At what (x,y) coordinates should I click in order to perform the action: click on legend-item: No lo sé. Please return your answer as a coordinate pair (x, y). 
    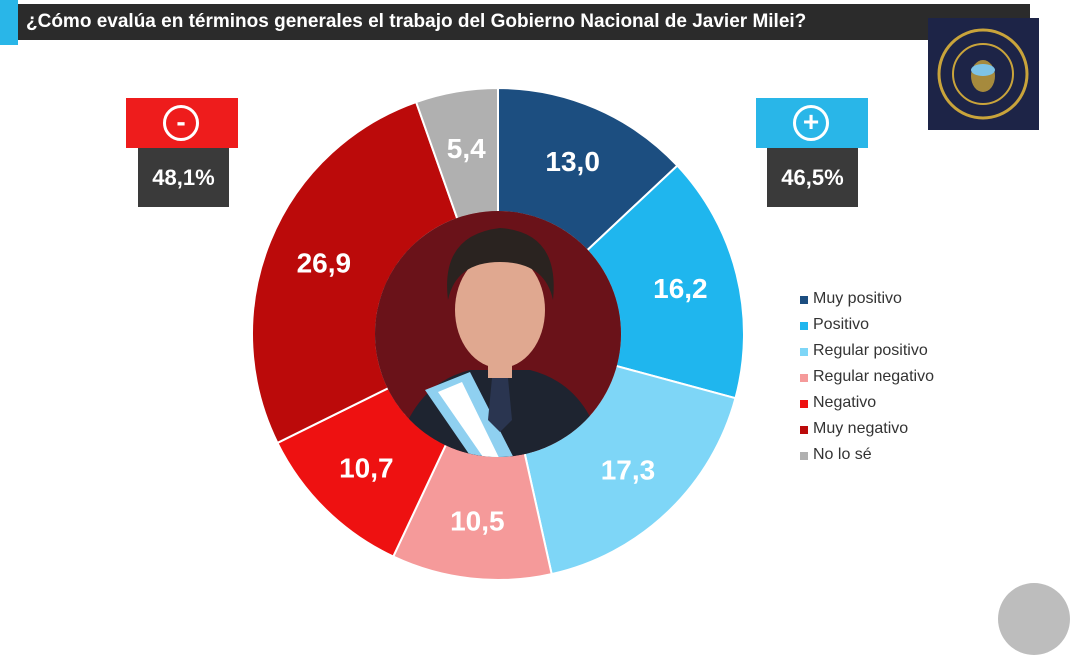
    Looking at the image, I should click on (867, 457).